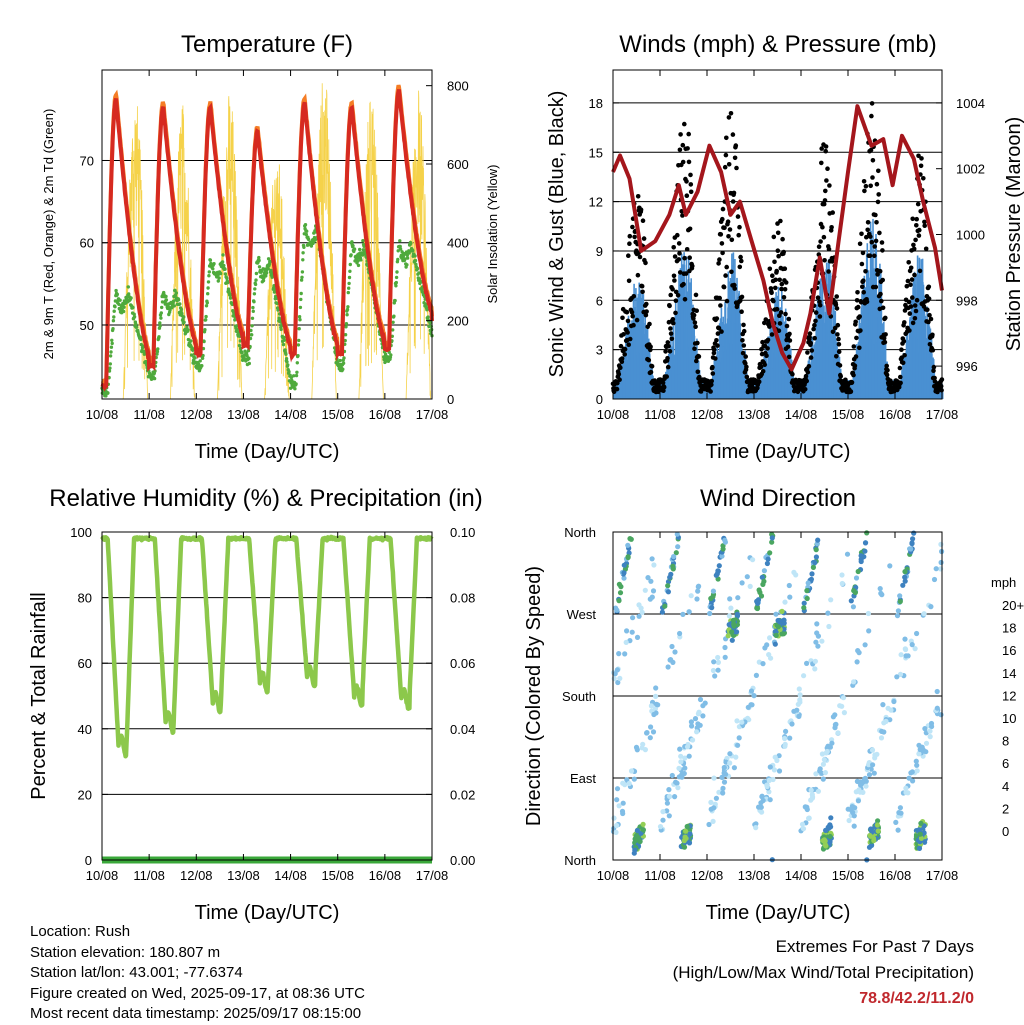 The height and width of the screenshot is (1025, 1024). I want to click on wind-direction-ylabel: Direction (Colored By Speed), so click(534, 696).